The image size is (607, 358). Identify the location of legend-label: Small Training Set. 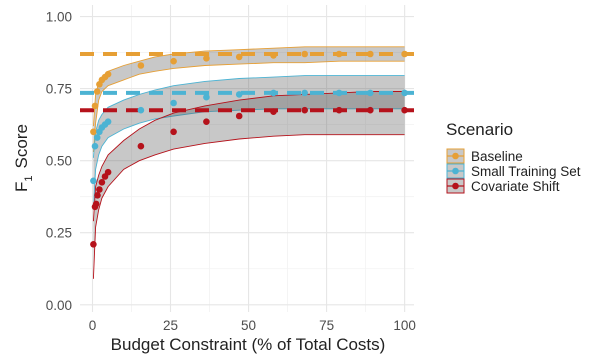
(526, 171).